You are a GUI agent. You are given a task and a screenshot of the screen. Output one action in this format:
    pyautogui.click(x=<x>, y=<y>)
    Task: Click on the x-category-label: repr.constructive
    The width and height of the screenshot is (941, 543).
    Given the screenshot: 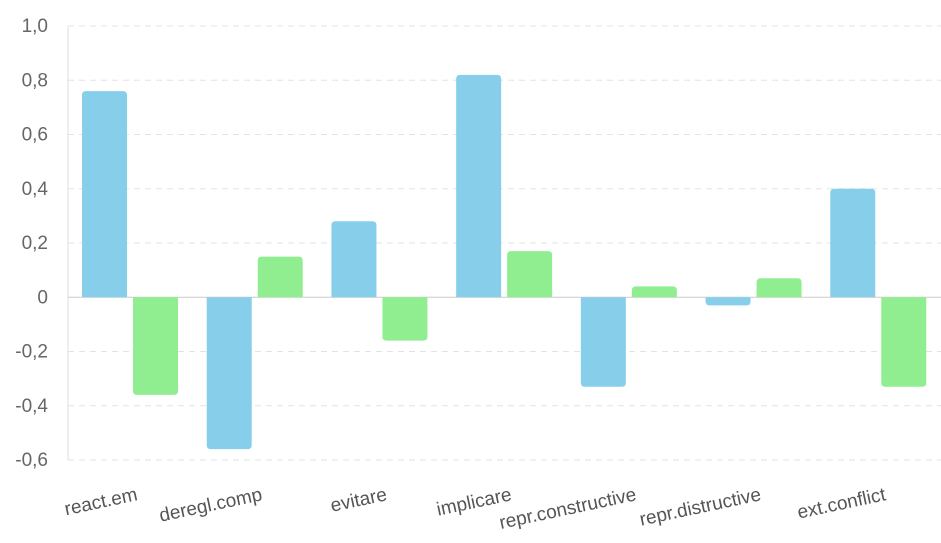 What is the action you would take?
    pyautogui.click(x=568, y=509)
    